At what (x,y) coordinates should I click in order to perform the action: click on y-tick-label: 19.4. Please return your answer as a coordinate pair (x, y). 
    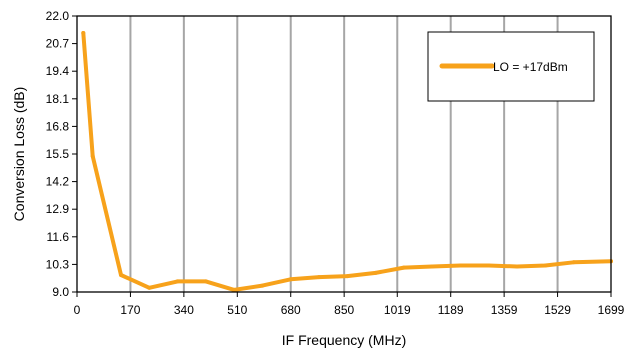
    Looking at the image, I should click on (58, 71).